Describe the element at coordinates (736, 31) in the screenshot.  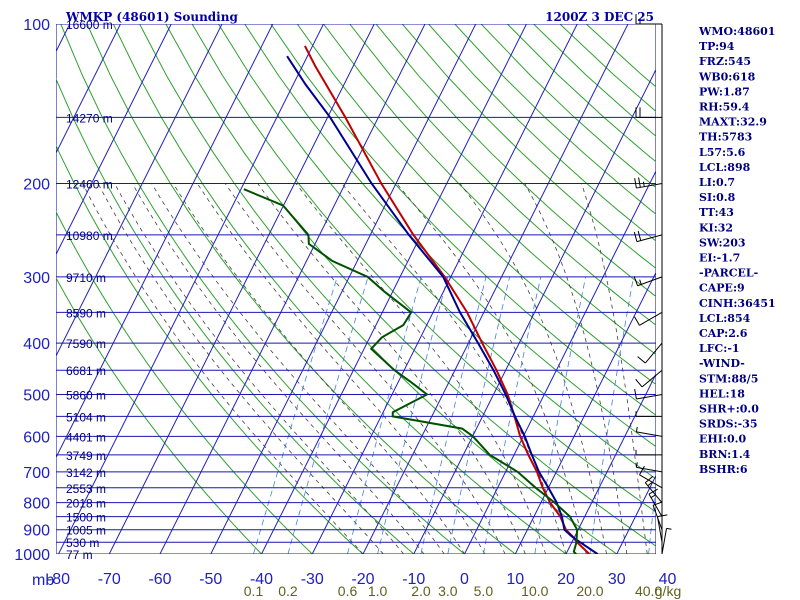
I see `stability-index: WMO:48601` at that location.